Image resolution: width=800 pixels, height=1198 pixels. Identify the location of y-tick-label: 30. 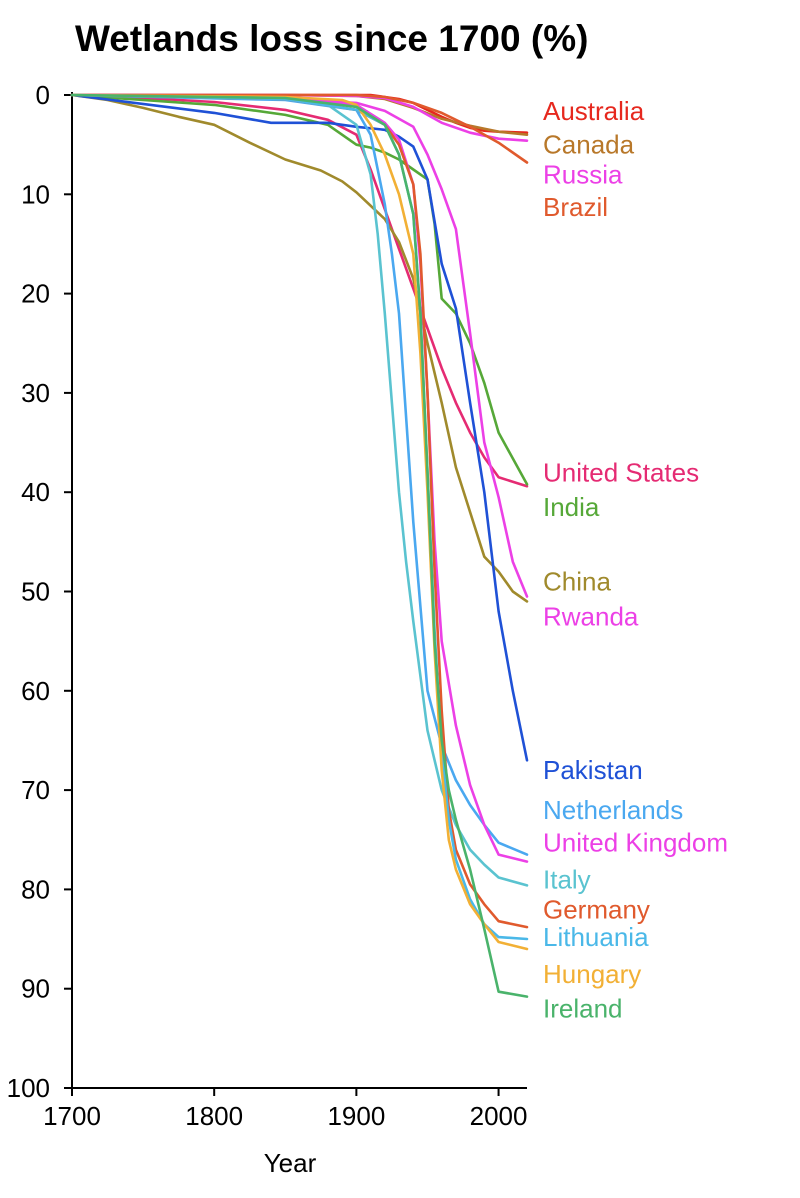
(35, 393).